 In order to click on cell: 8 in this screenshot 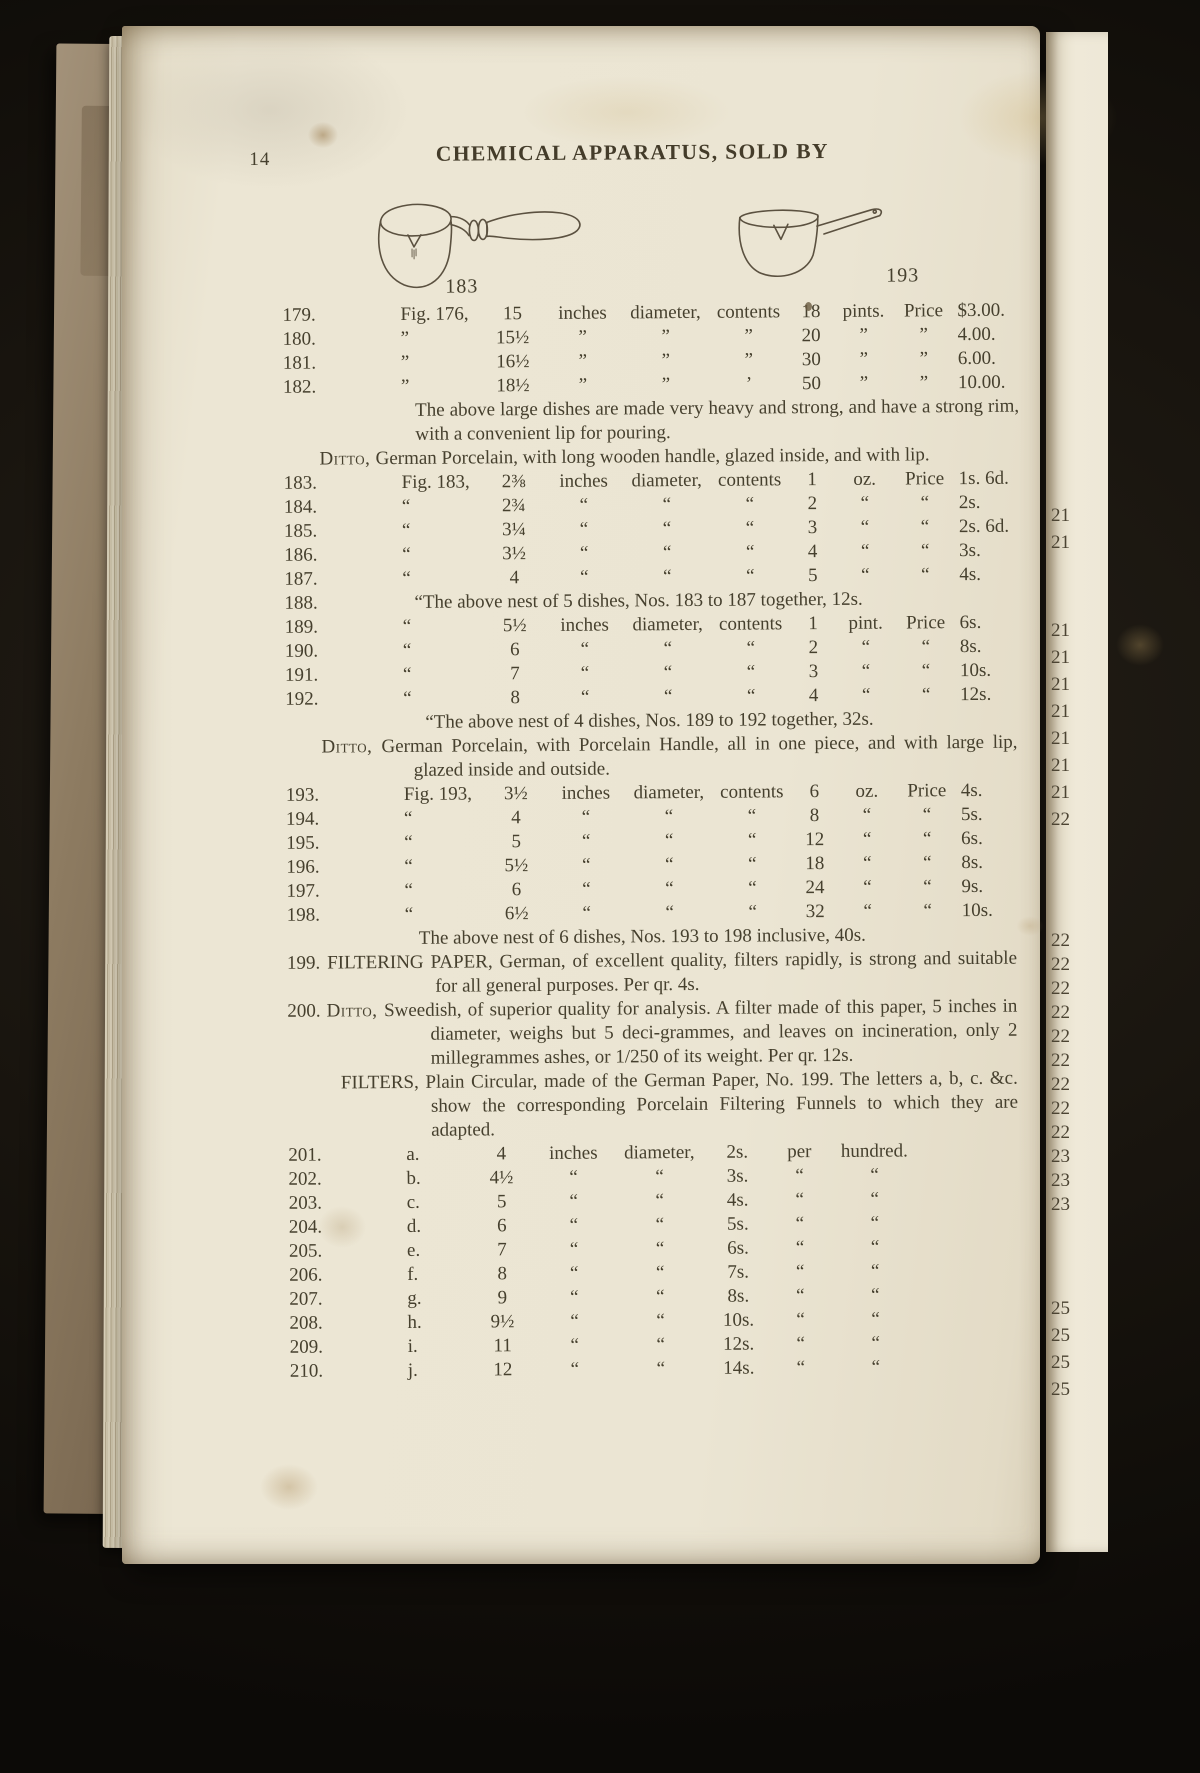, I will do `click(515, 698)`.